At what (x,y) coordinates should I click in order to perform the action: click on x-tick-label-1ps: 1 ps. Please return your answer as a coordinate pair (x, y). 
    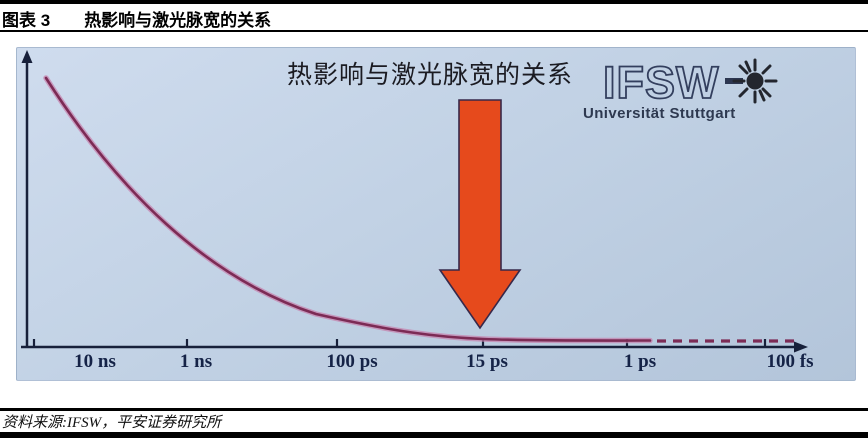
    Looking at the image, I should click on (640, 361).